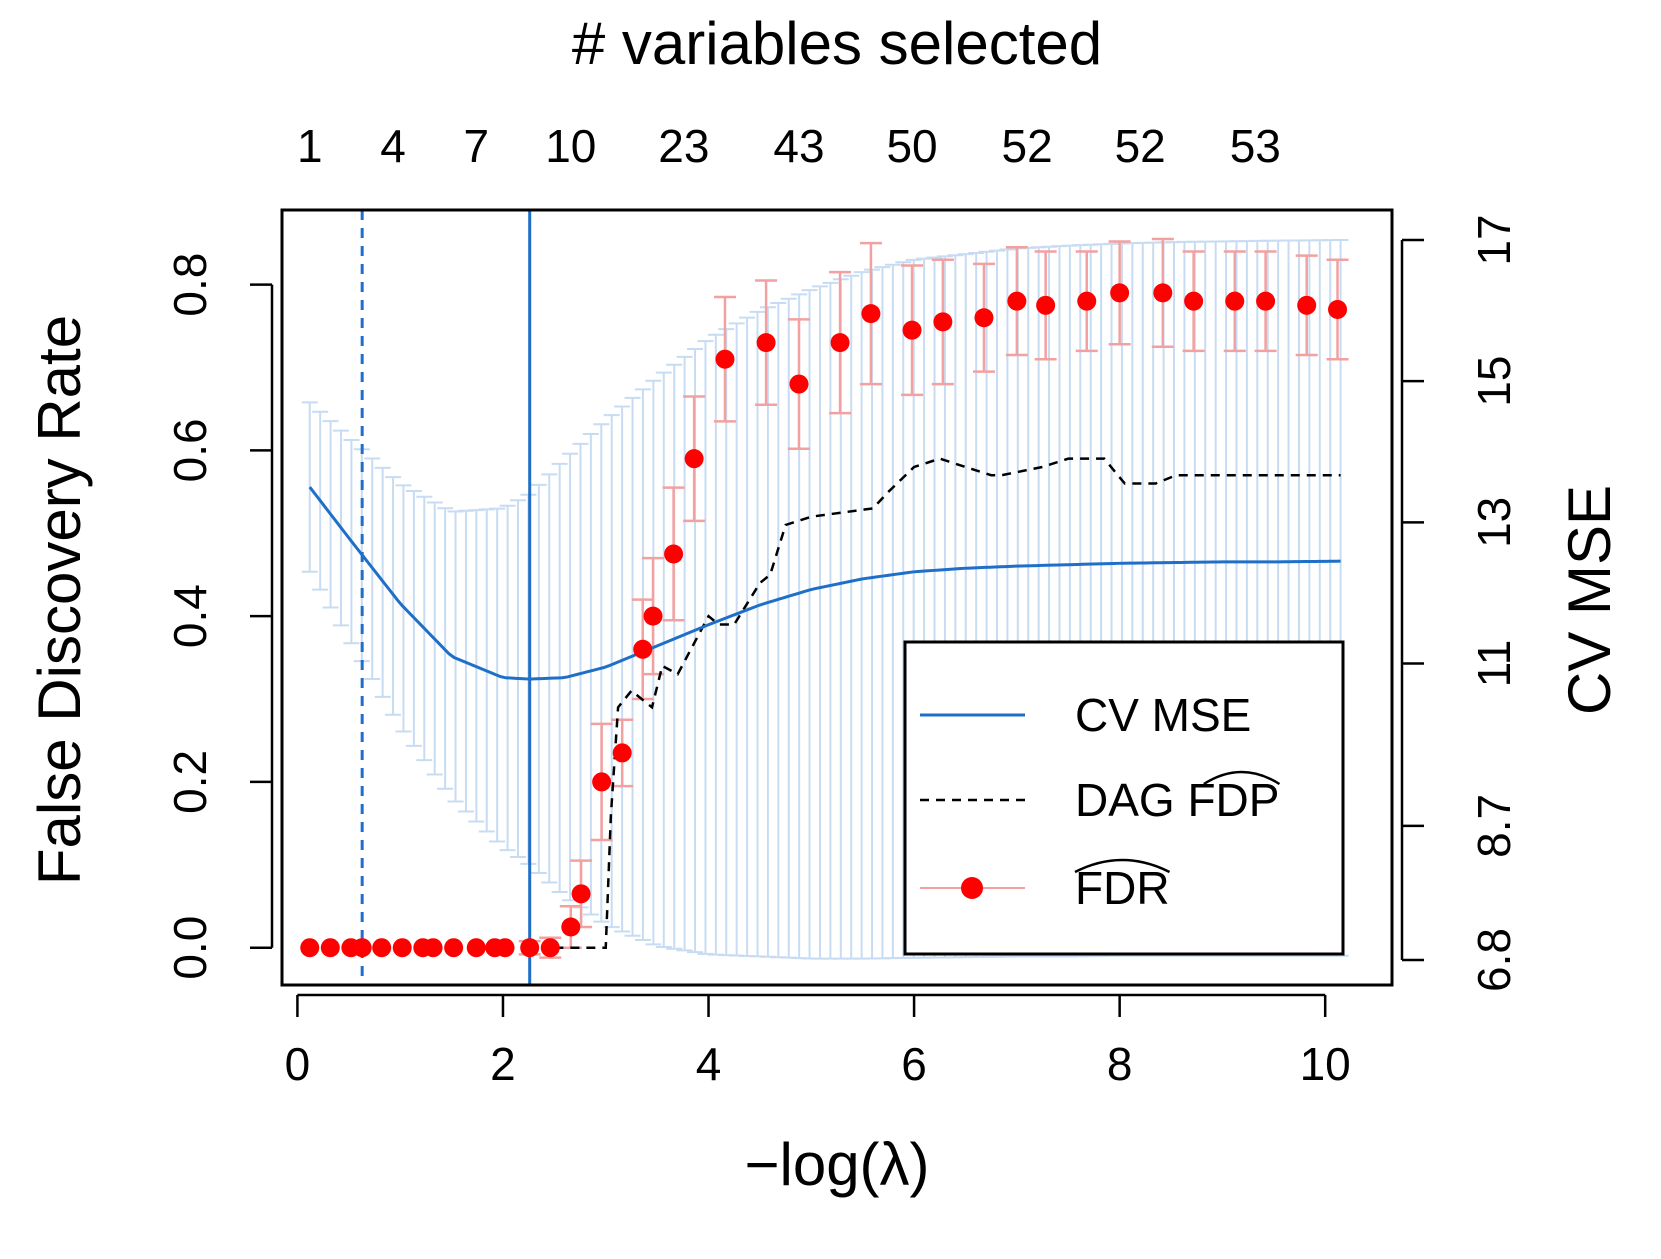 This screenshot has width=1661, height=1259. I want to click on x-axis-top: 1 4 7 10 23 43 50 52 52 53, so click(789, 146).